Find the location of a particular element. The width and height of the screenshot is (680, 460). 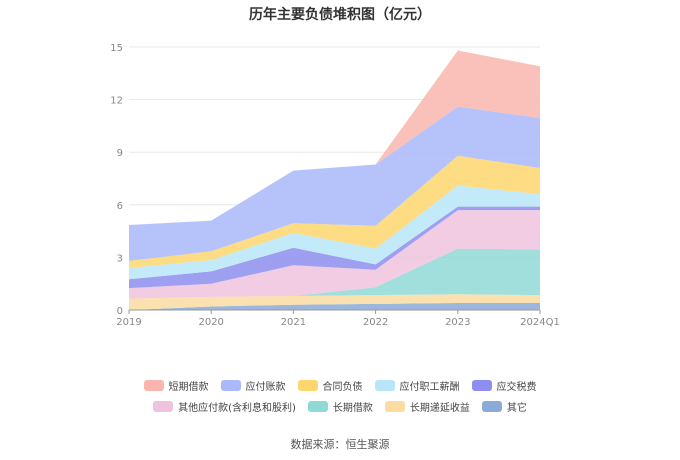

legend-item: 合同负债 is located at coordinates (330, 385).